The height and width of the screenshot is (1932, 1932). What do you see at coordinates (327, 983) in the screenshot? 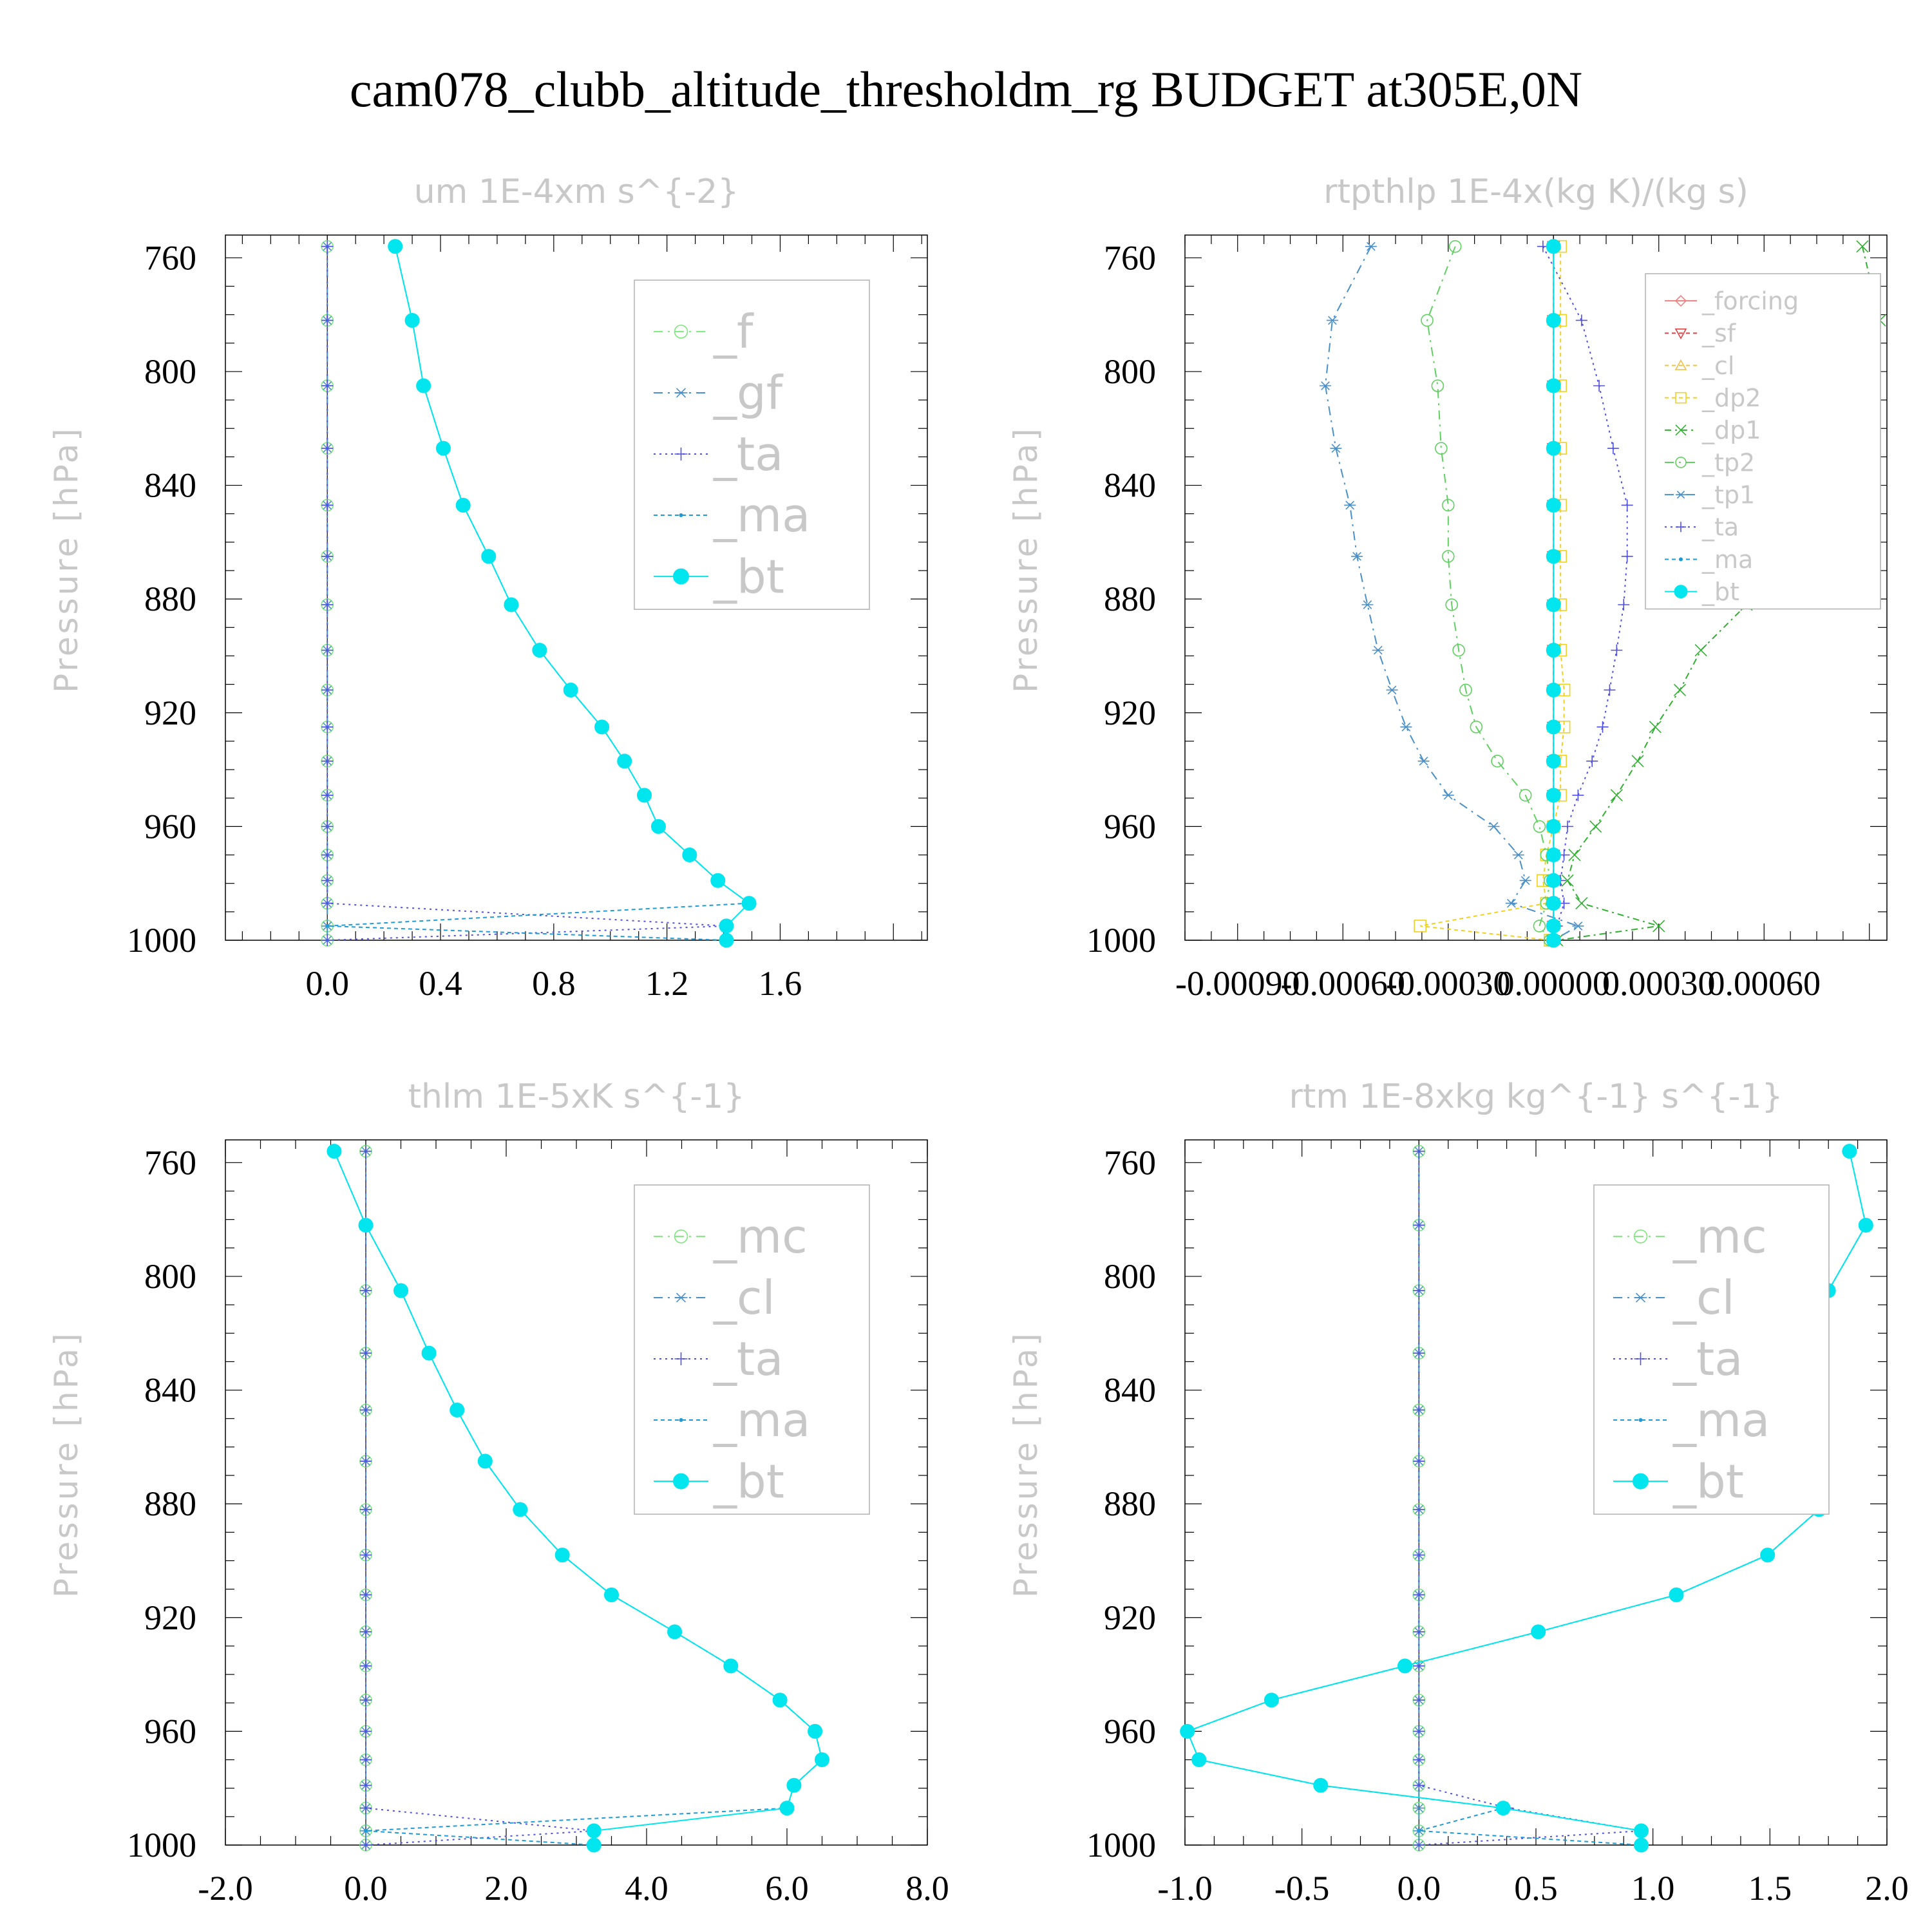
I see `x-tick-label: 0.0` at bounding box center [327, 983].